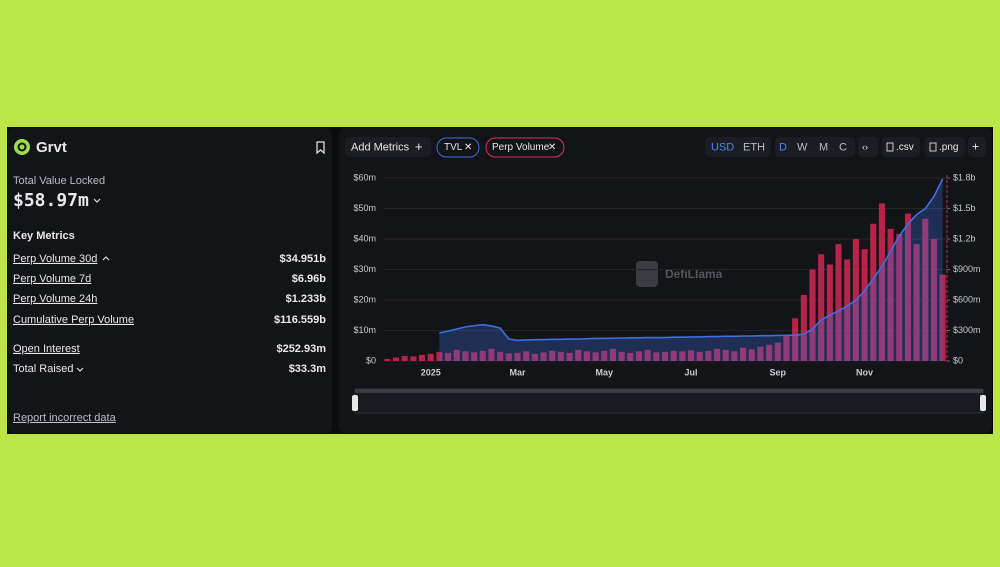 The width and height of the screenshot is (1000, 567). I want to click on png-button, so click(945, 147).